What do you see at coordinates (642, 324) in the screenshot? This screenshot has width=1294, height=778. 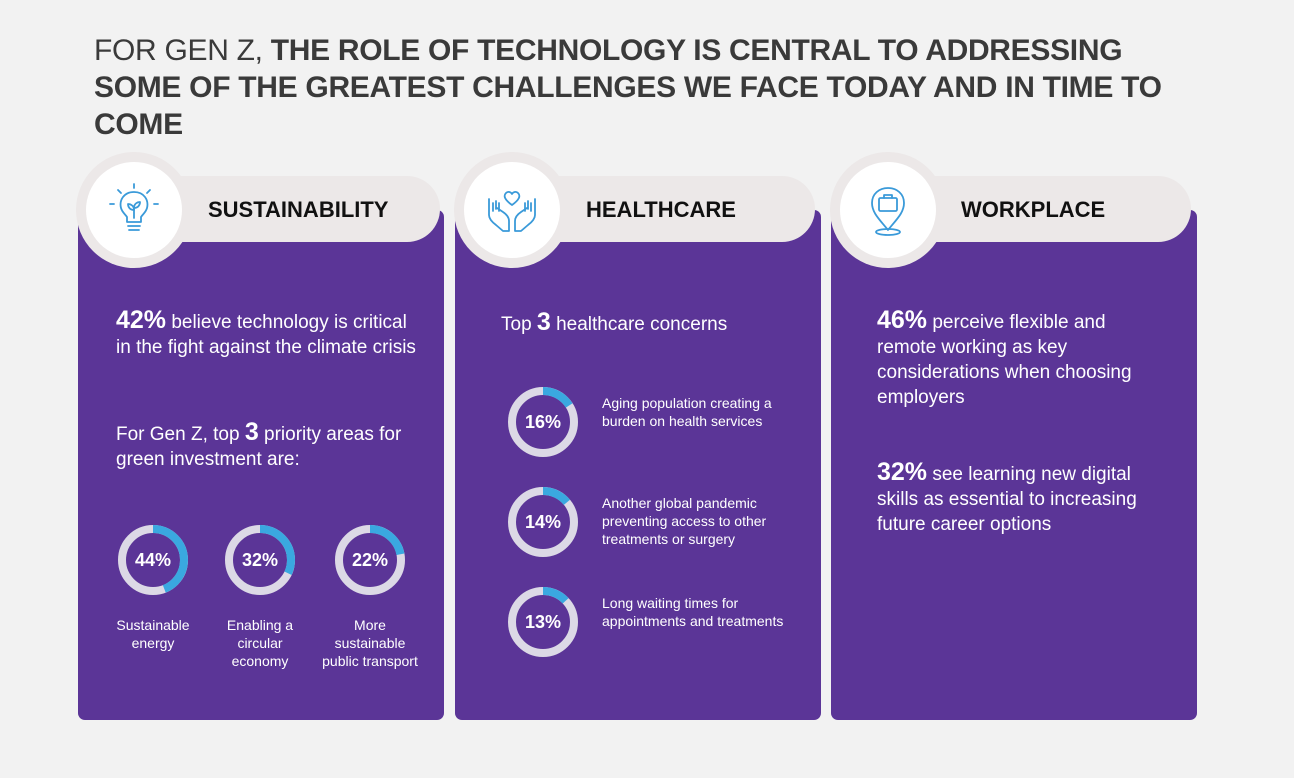 I see `intro-post: healthcare concerns` at bounding box center [642, 324].